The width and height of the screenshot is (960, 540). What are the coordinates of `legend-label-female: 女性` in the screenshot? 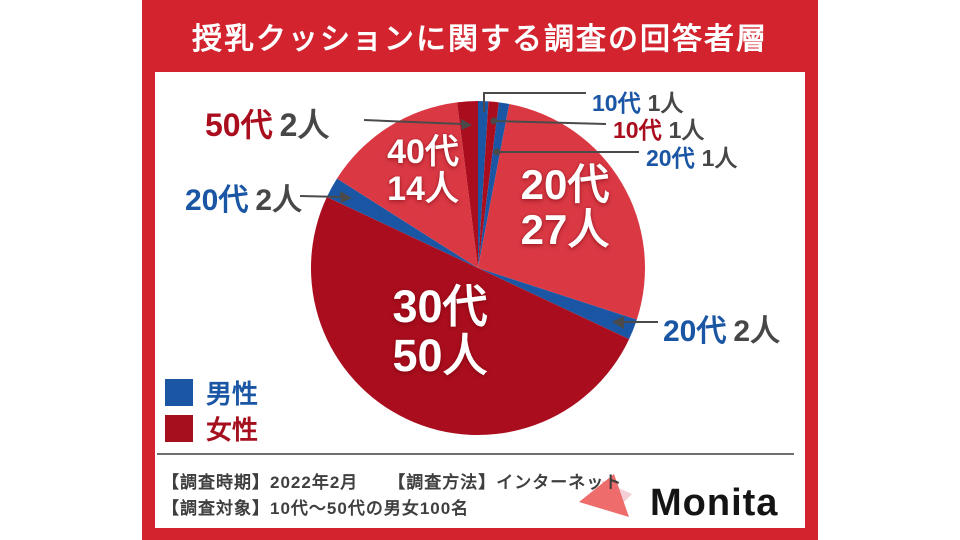 It's located at (232, 430).